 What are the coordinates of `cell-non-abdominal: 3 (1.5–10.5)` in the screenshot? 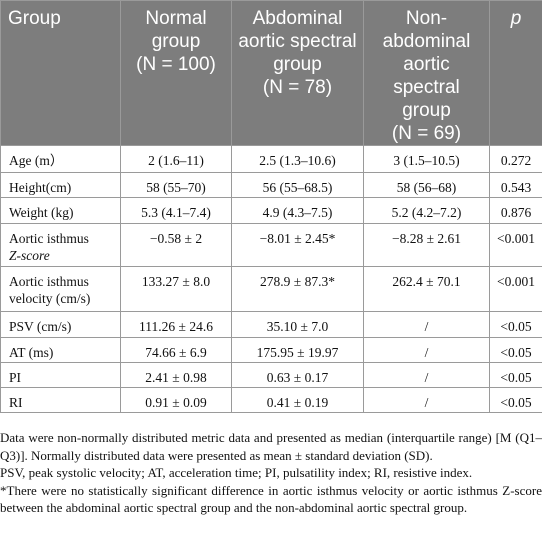 It's located at (426, 159).